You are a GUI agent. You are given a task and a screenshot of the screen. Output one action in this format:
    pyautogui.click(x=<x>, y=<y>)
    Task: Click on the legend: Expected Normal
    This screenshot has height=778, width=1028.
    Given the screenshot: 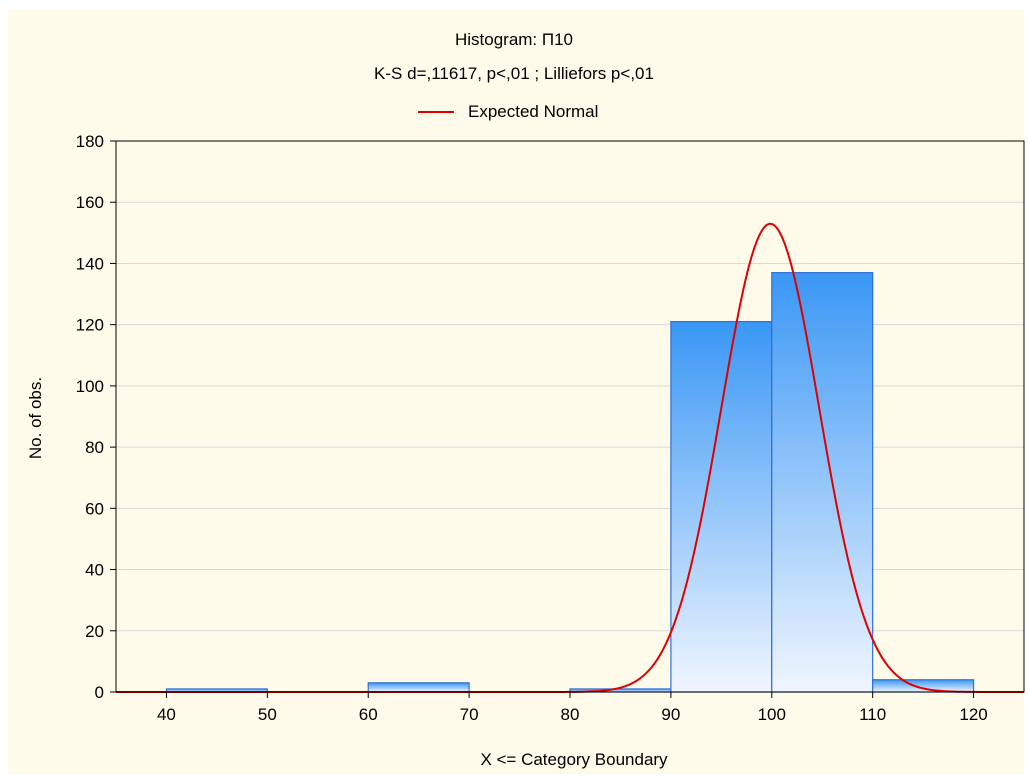 What is the action you would take?
    pyautogui.click(x=508, y=112)
    